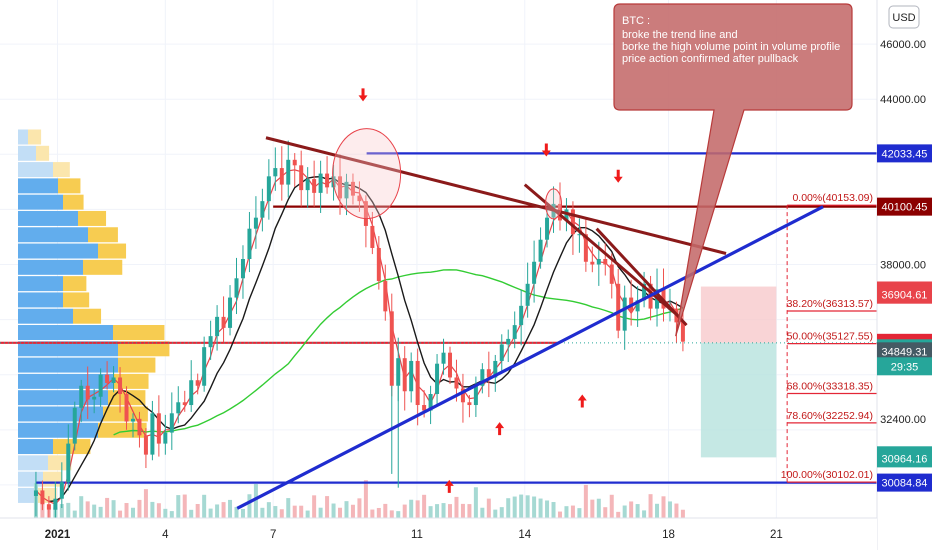 The height and width of the screenshot is (550, 932). Describe the element at coordinates (438, 533) in the screenshot. I see `time-axis: 2021 4 7 11 14 18 21` at that location.